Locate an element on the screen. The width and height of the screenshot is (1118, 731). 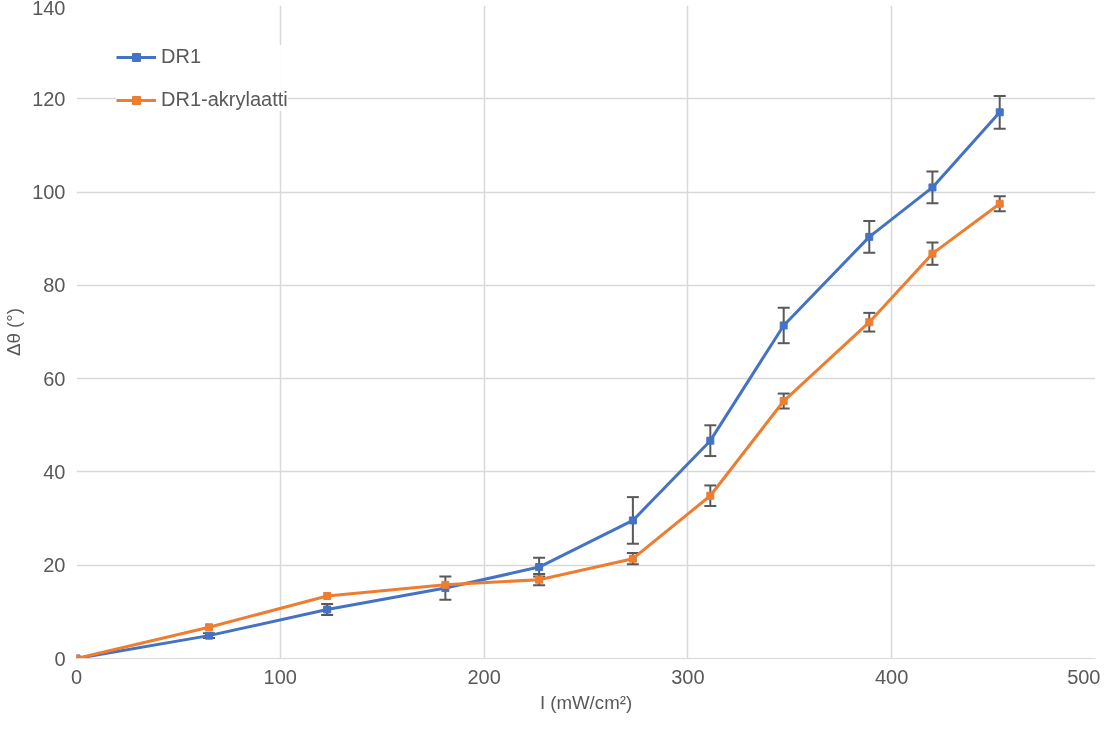
y-tick-label: 60 is located at coordinates (54, 378).